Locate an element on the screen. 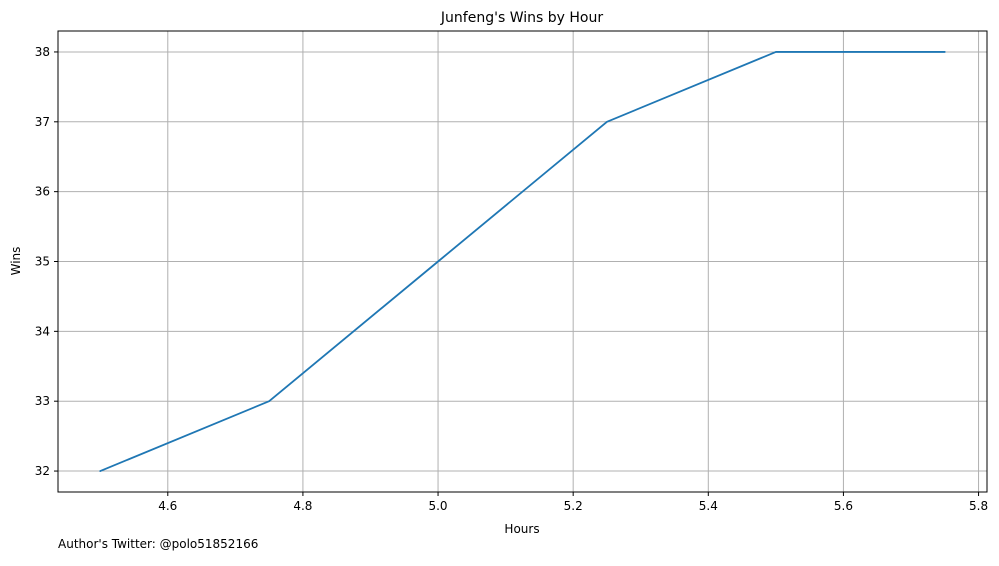 The height and width of the screenshot is (566, 999). y-tick-label: 34 is located at coordinates (42, 331).